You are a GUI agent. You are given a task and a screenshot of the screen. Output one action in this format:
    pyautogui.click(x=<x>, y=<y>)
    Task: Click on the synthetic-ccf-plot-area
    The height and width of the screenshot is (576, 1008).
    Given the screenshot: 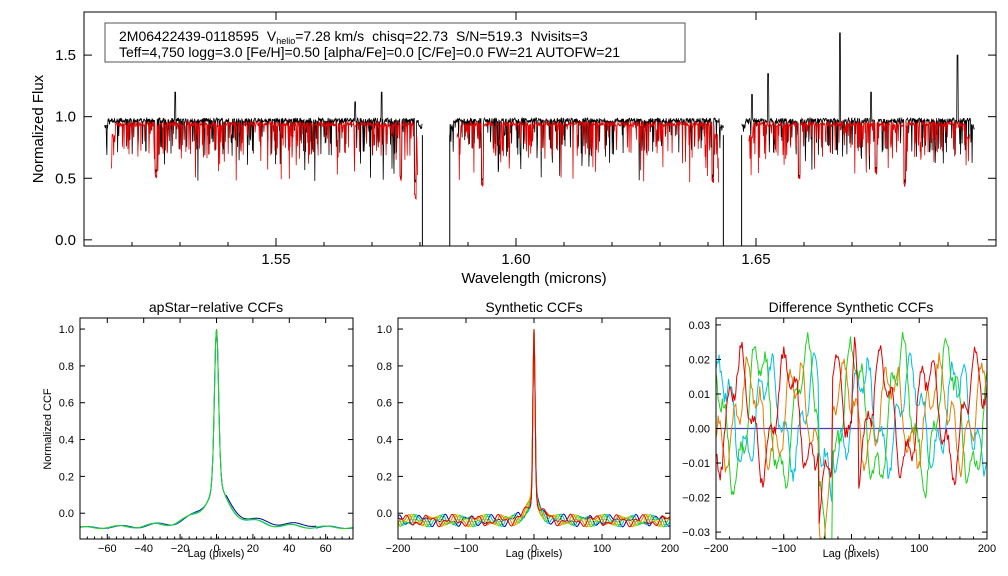 What is the action you would take?
    pyautogui.click(x=534, y=428)
    